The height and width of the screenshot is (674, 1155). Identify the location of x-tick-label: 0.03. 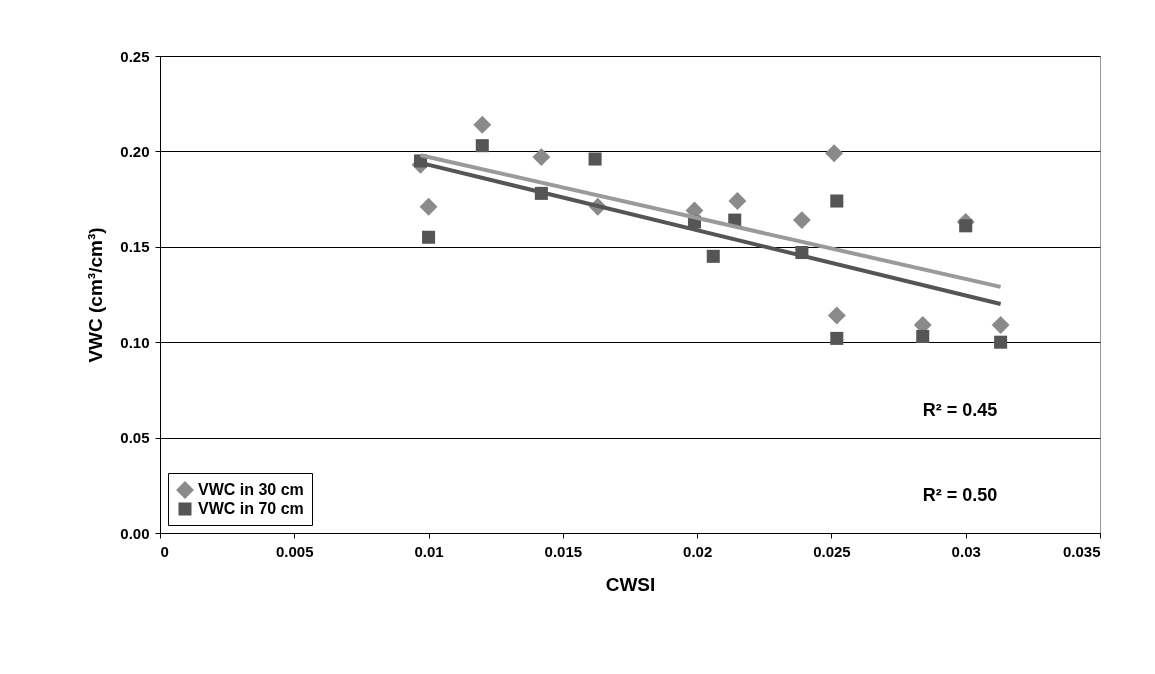
(966, 551).